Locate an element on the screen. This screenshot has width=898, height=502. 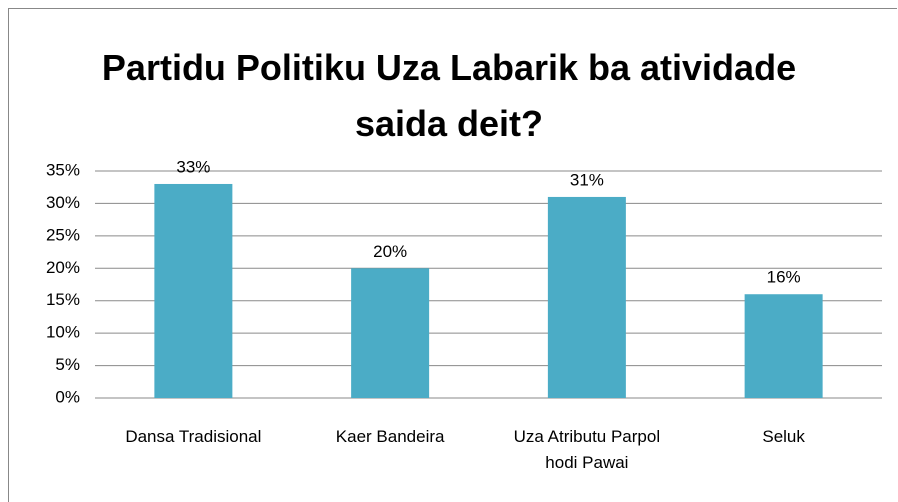
y-tick-label: 0% is located at coordinates (67, 396).